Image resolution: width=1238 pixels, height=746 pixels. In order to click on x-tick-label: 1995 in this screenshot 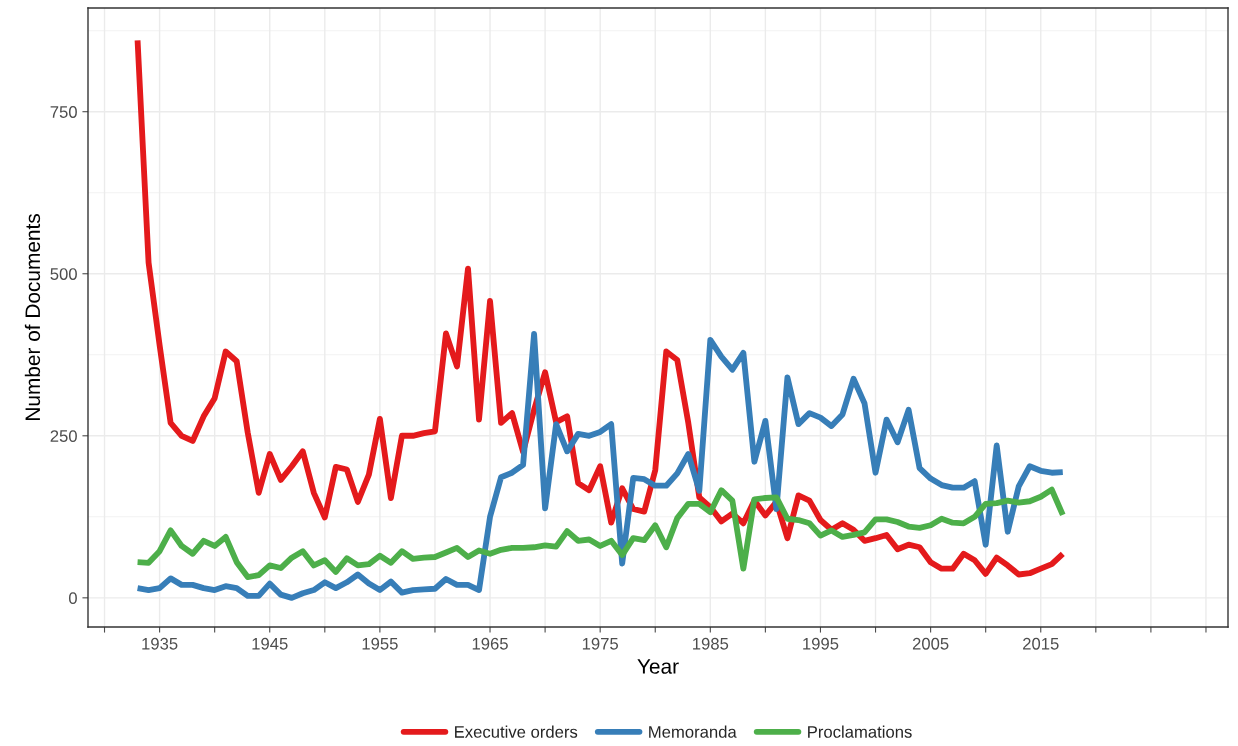, I will do `click(821, 643)`.